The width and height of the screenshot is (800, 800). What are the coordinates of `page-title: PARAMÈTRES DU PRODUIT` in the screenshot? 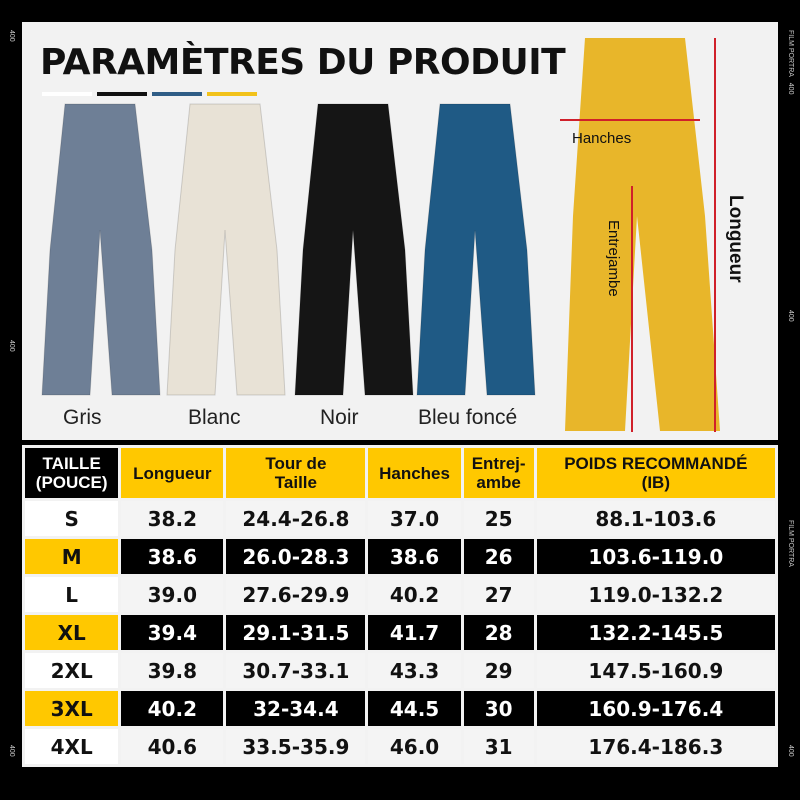 It's located at (303, 62).